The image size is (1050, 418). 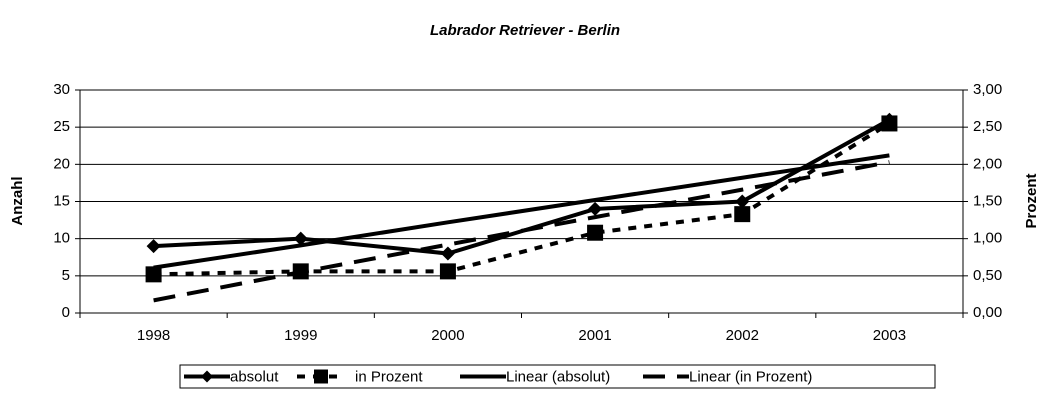 I want to click on y-tick-label: 15, so click(x=61, y=200).